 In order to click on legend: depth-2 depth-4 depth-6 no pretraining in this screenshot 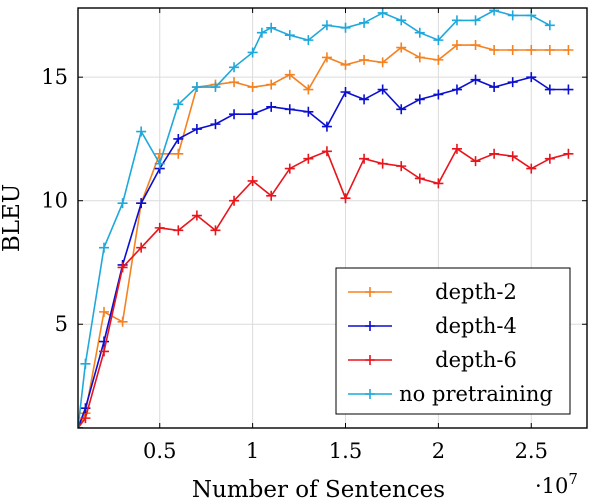, I will do `click(453, 341)`.